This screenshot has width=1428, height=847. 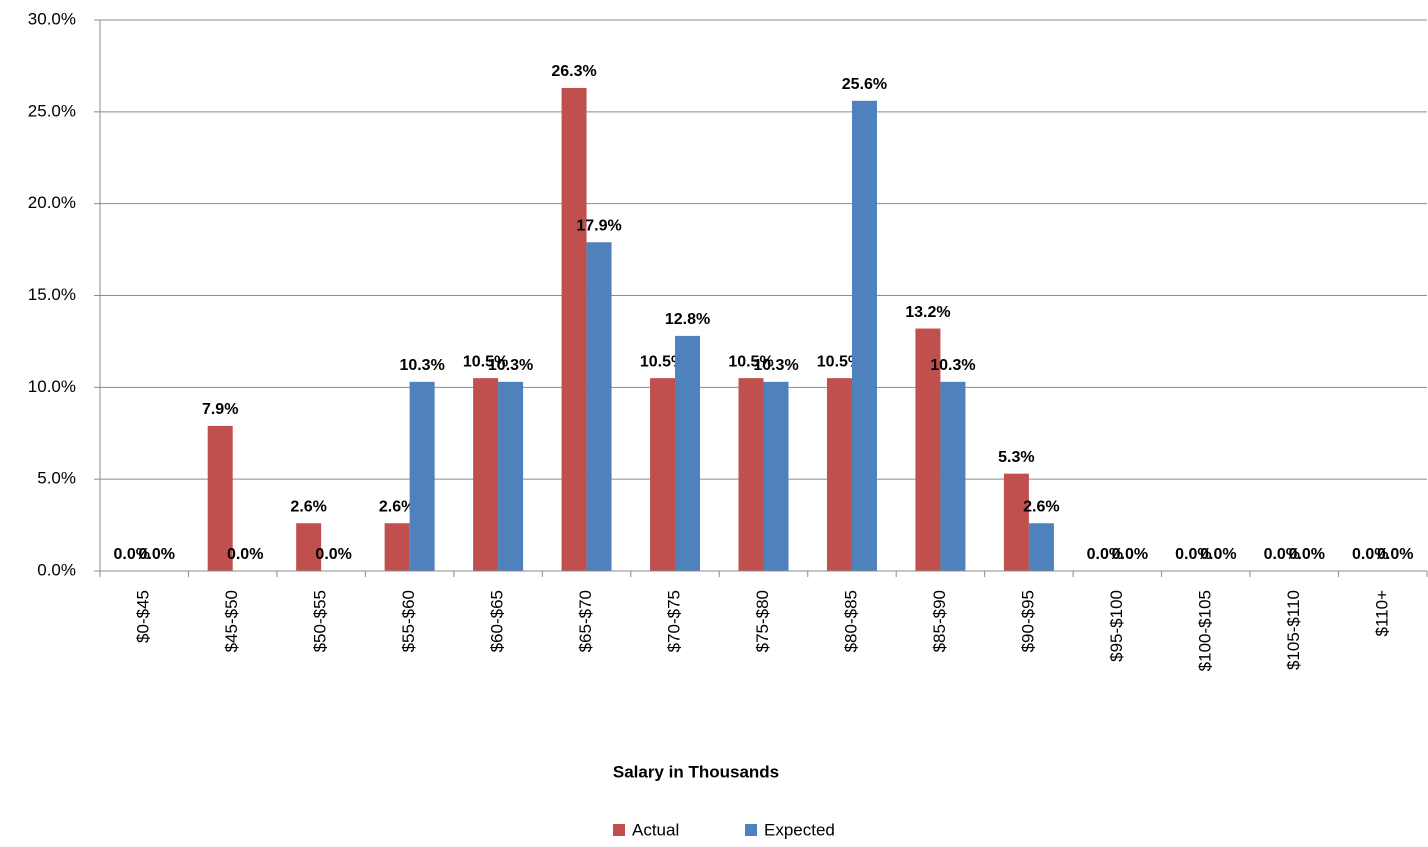 I want to click on x-tick-label: $60-$65, so click(x=497, y=621).